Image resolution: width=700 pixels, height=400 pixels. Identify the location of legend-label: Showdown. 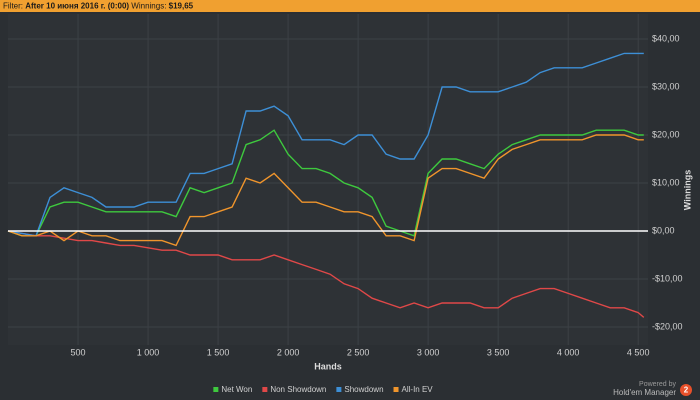
(363, 389).